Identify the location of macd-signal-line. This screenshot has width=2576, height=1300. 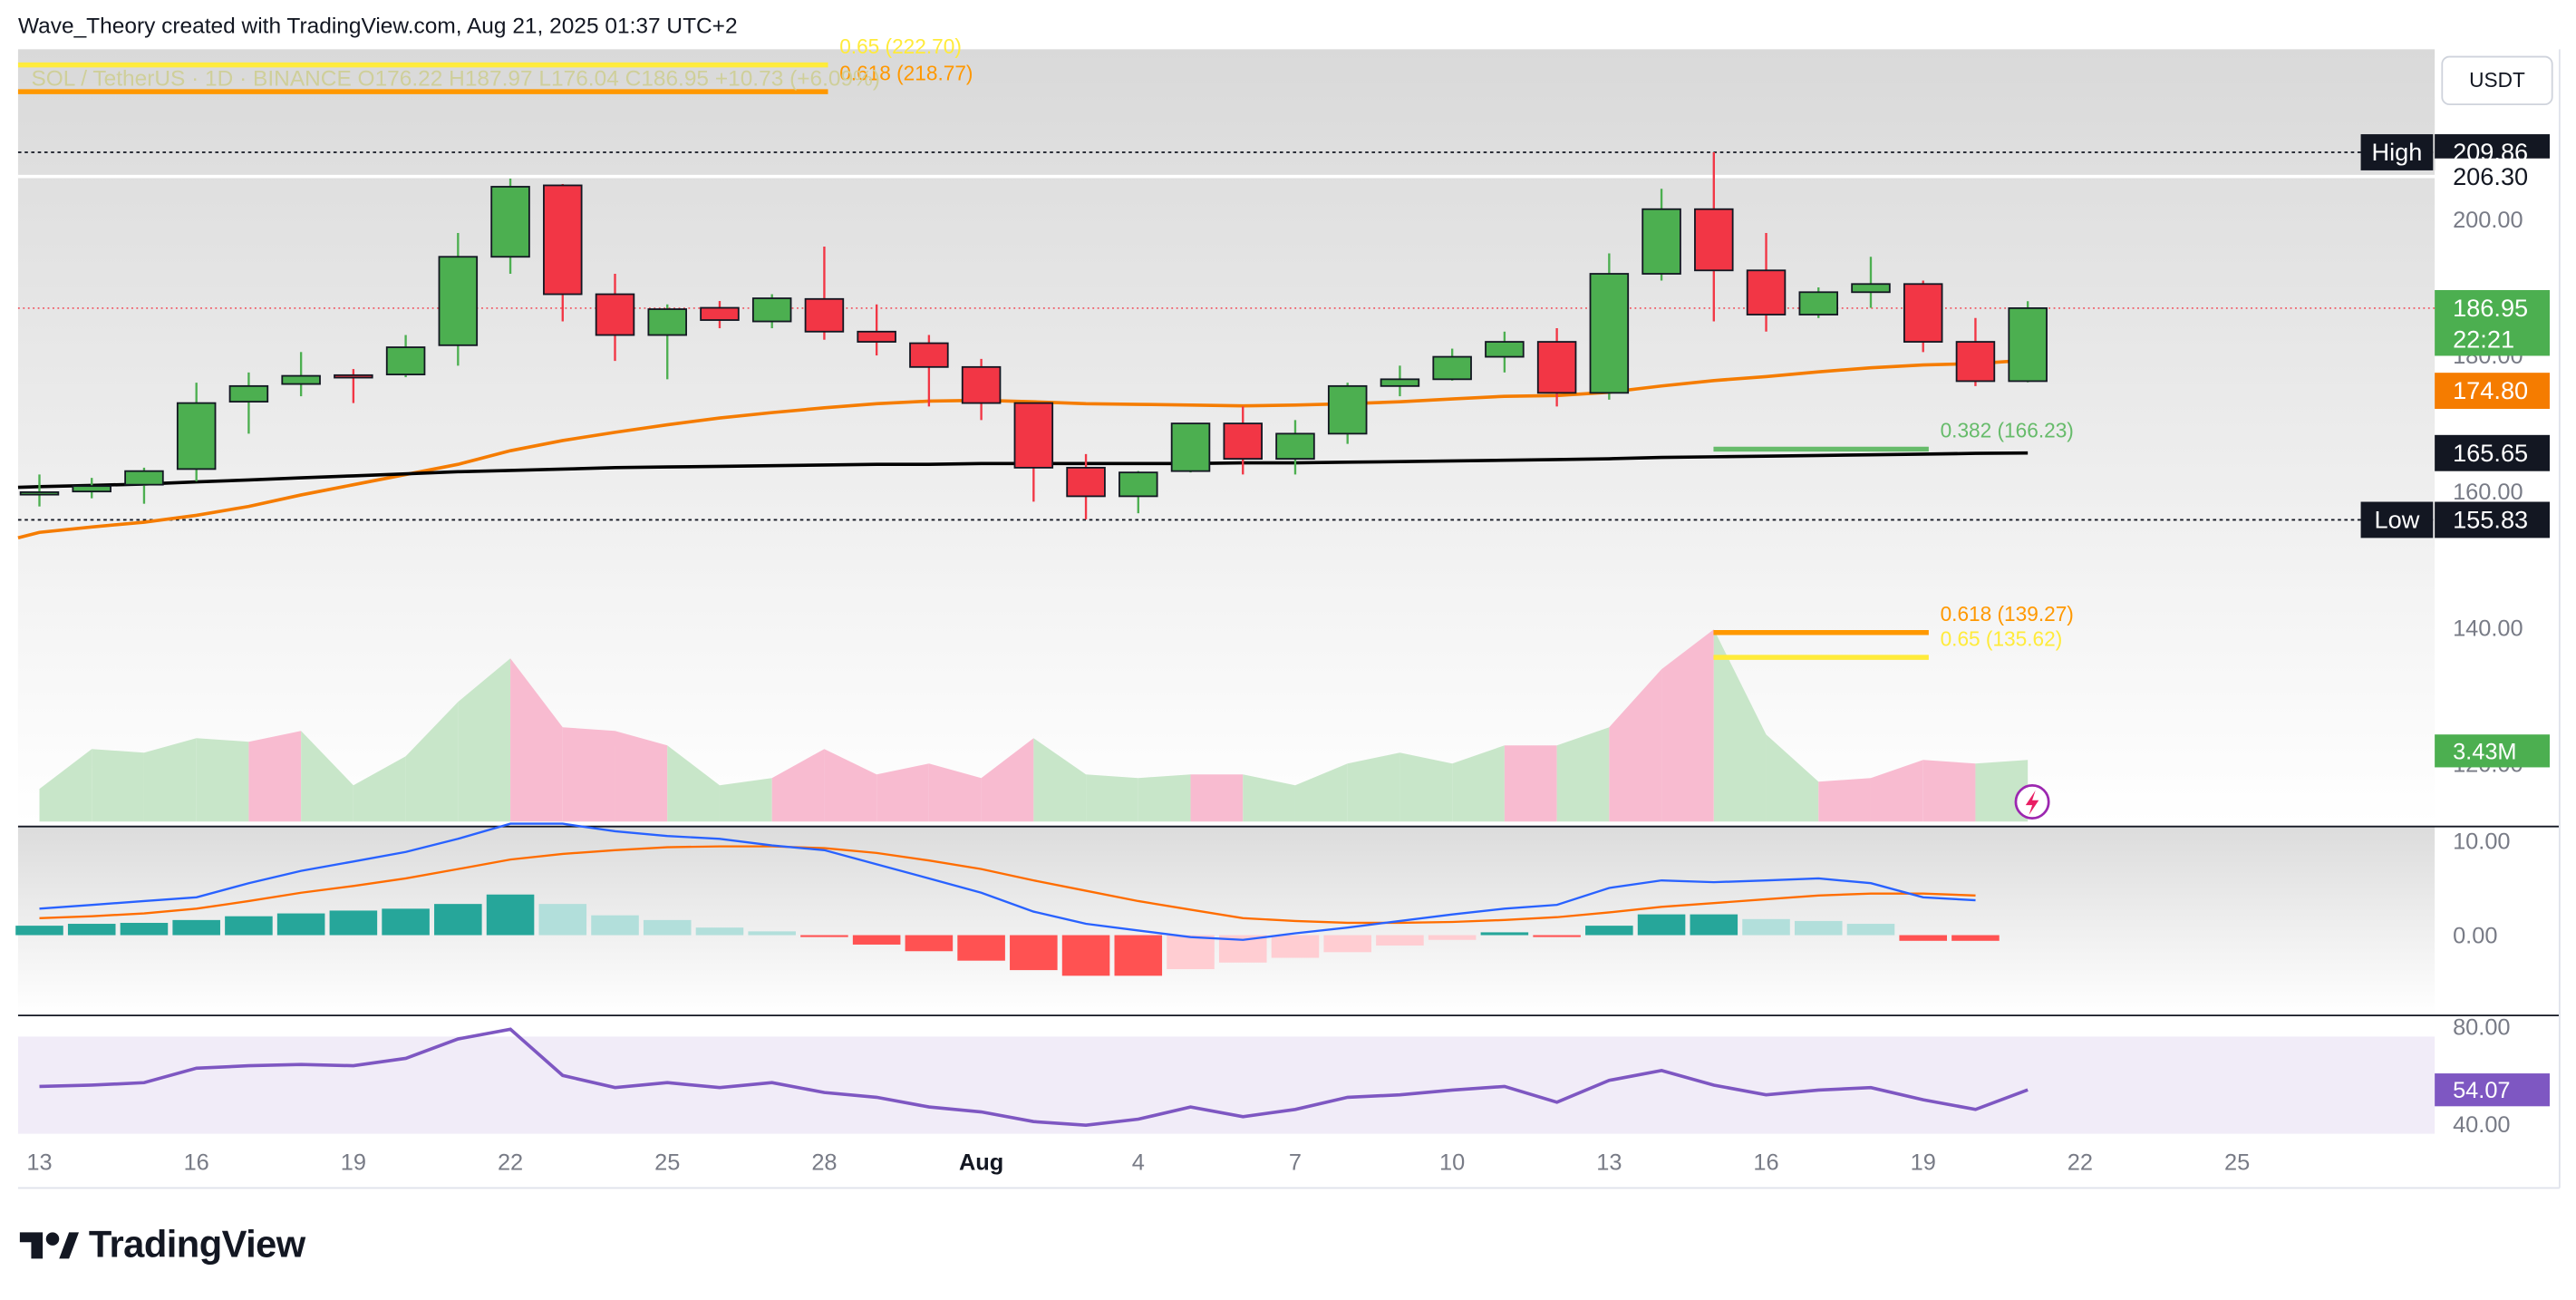
(1007, 885).